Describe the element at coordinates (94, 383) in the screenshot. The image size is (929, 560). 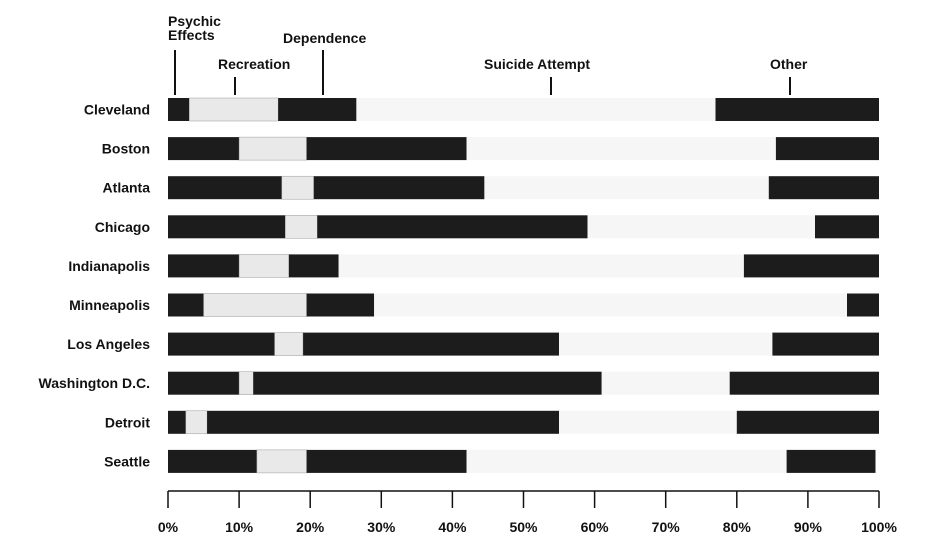
I see `category-label: Washington D.C.` at that location.